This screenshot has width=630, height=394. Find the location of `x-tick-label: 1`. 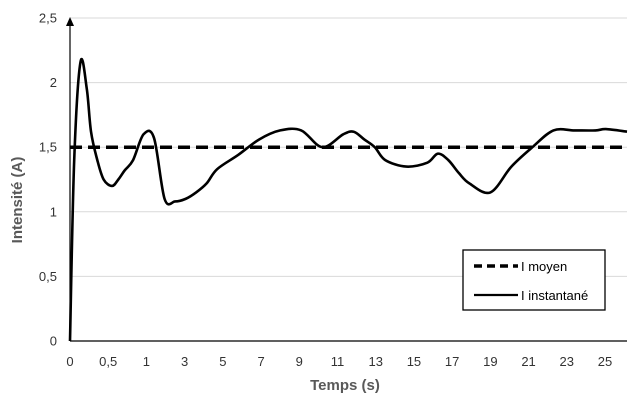

x-tick-label: 1 is located at coordinates (146, 361).